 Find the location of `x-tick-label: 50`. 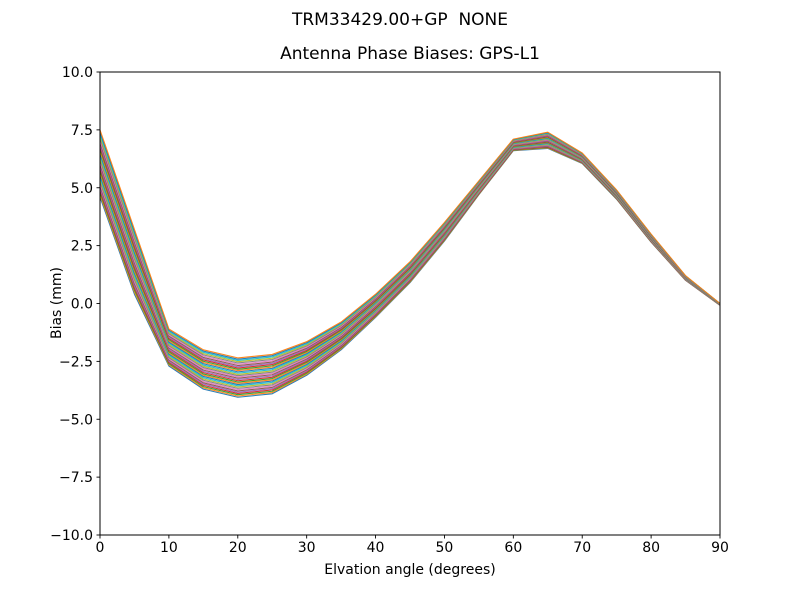

x-tick-label: 50 is located at coordinates (445, 548).